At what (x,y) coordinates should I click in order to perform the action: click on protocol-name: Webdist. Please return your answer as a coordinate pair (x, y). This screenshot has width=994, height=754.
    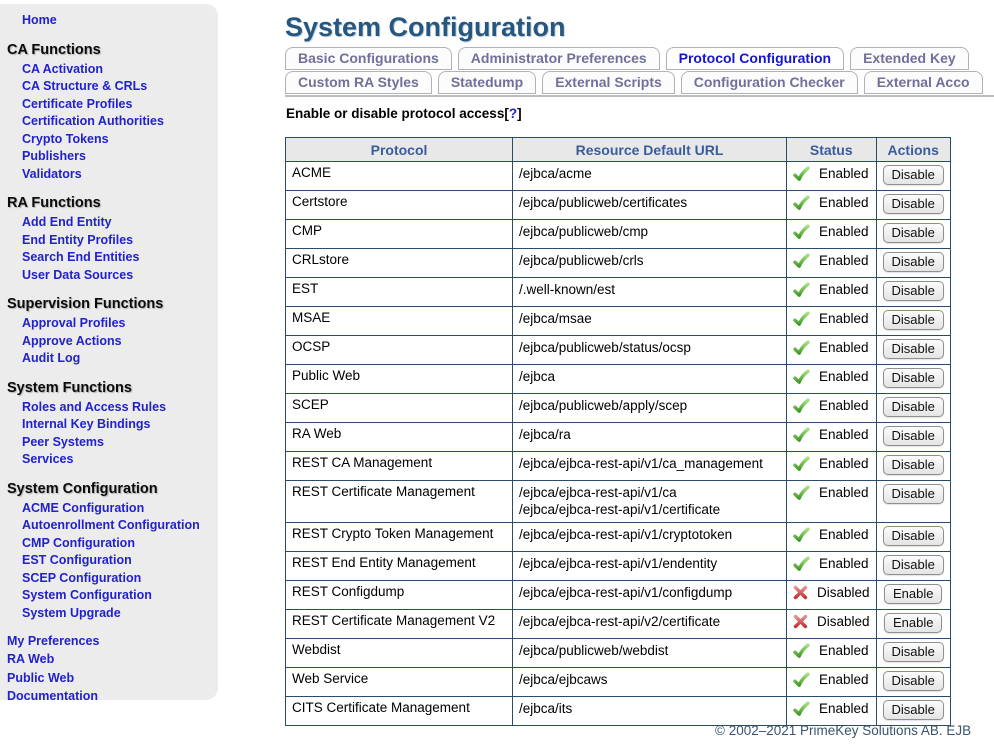
    Looking at the image, I should click on (399, 653).